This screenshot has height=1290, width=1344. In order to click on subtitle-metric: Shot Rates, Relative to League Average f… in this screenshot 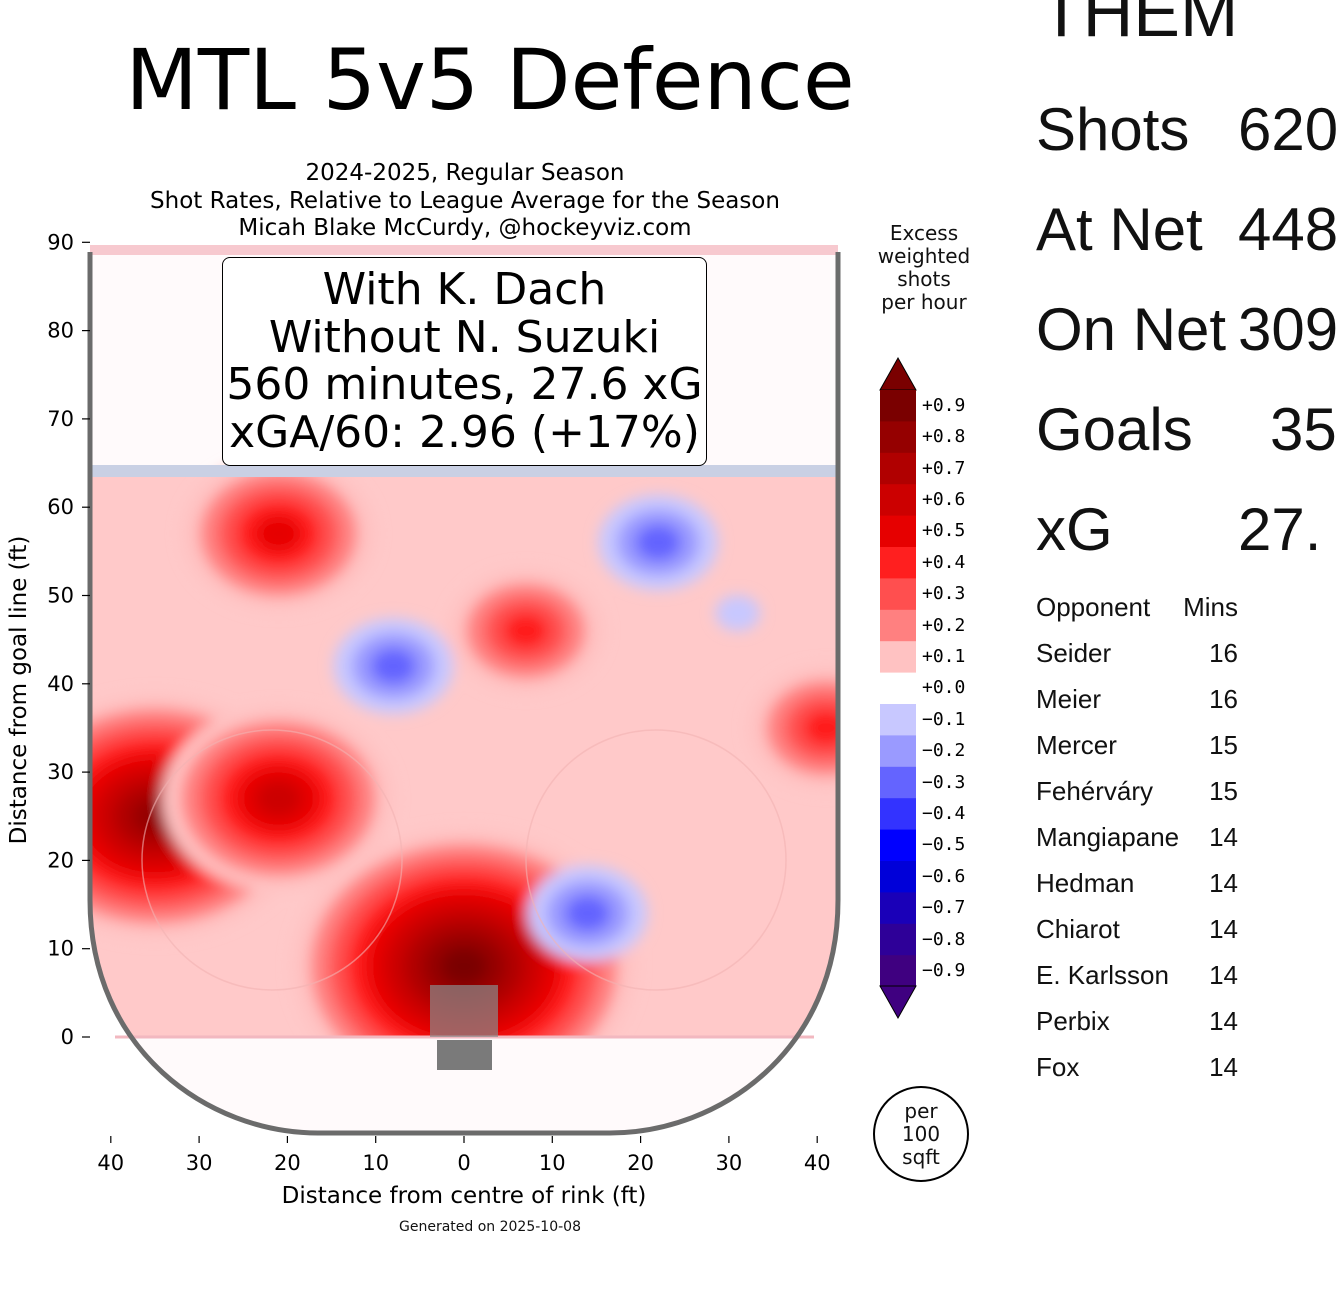, I will do `click(465, 201)`.